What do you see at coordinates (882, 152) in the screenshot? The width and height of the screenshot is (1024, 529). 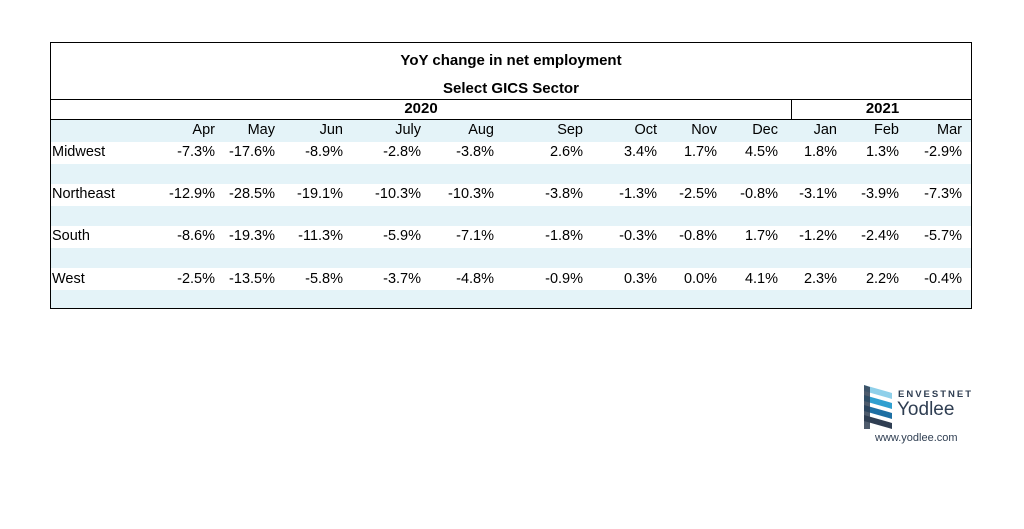 I see `table-cell: 1.3%` at bounding box center [882, 152].